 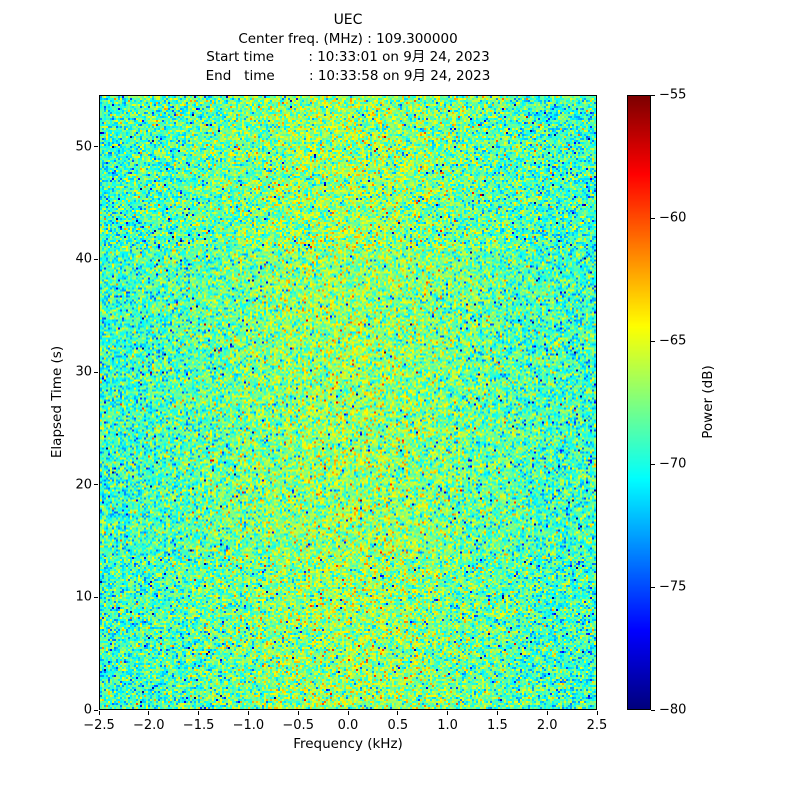 I want to click on x-axis-label: Frequency (kHz), so click(x=348, y=744).